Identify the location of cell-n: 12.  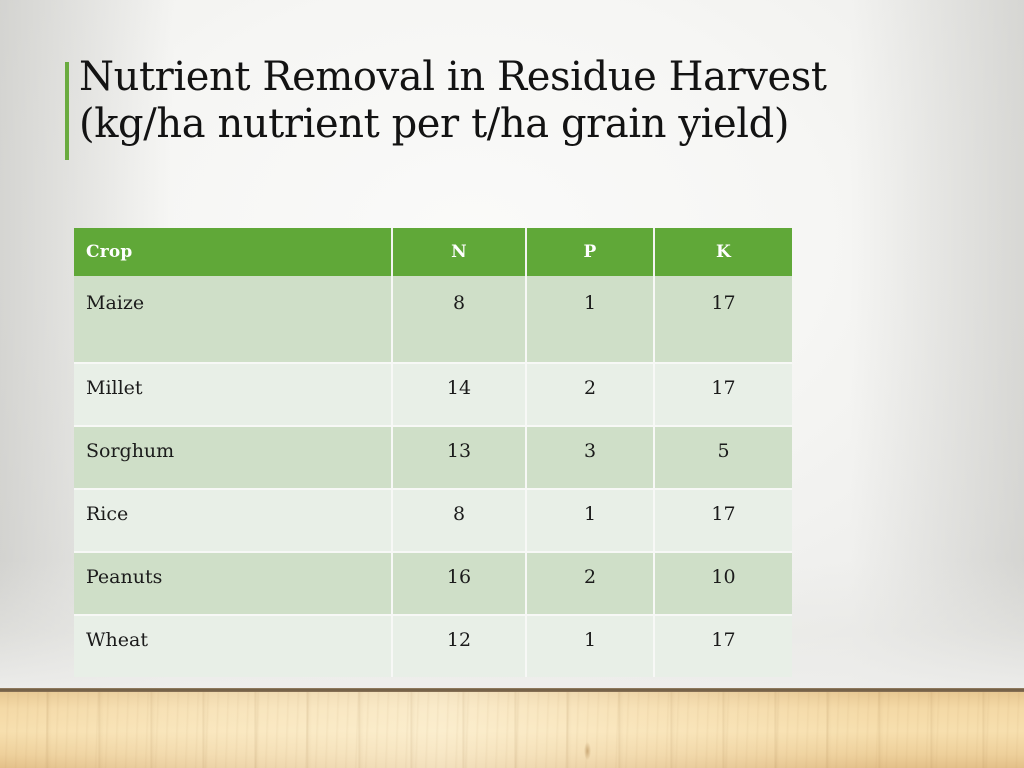
(460, 646).